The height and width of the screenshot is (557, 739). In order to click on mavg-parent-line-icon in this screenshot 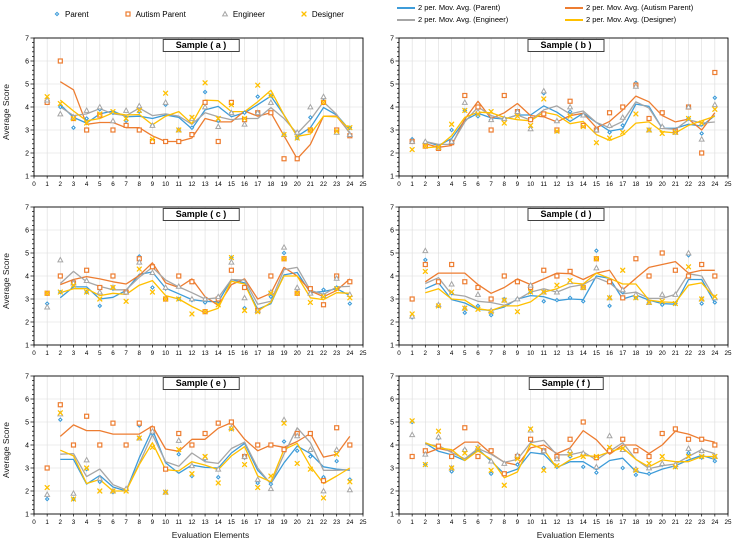, I will do `click(406, 7)`.